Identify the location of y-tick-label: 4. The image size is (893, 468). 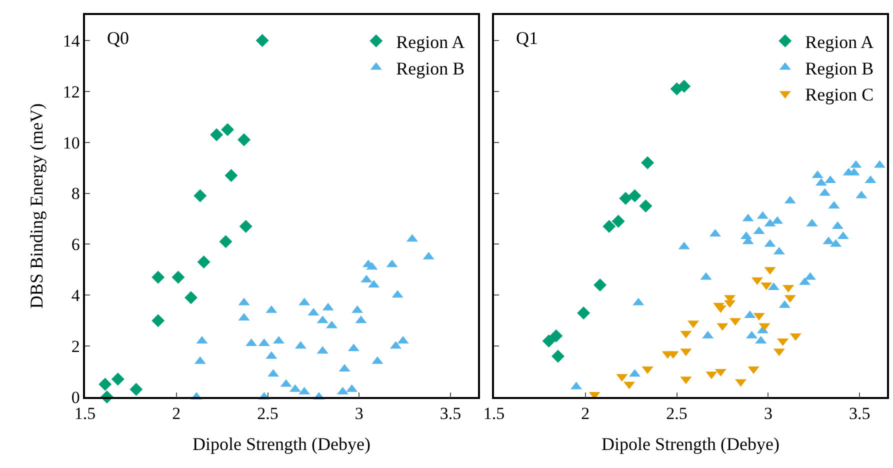
(75, 296).